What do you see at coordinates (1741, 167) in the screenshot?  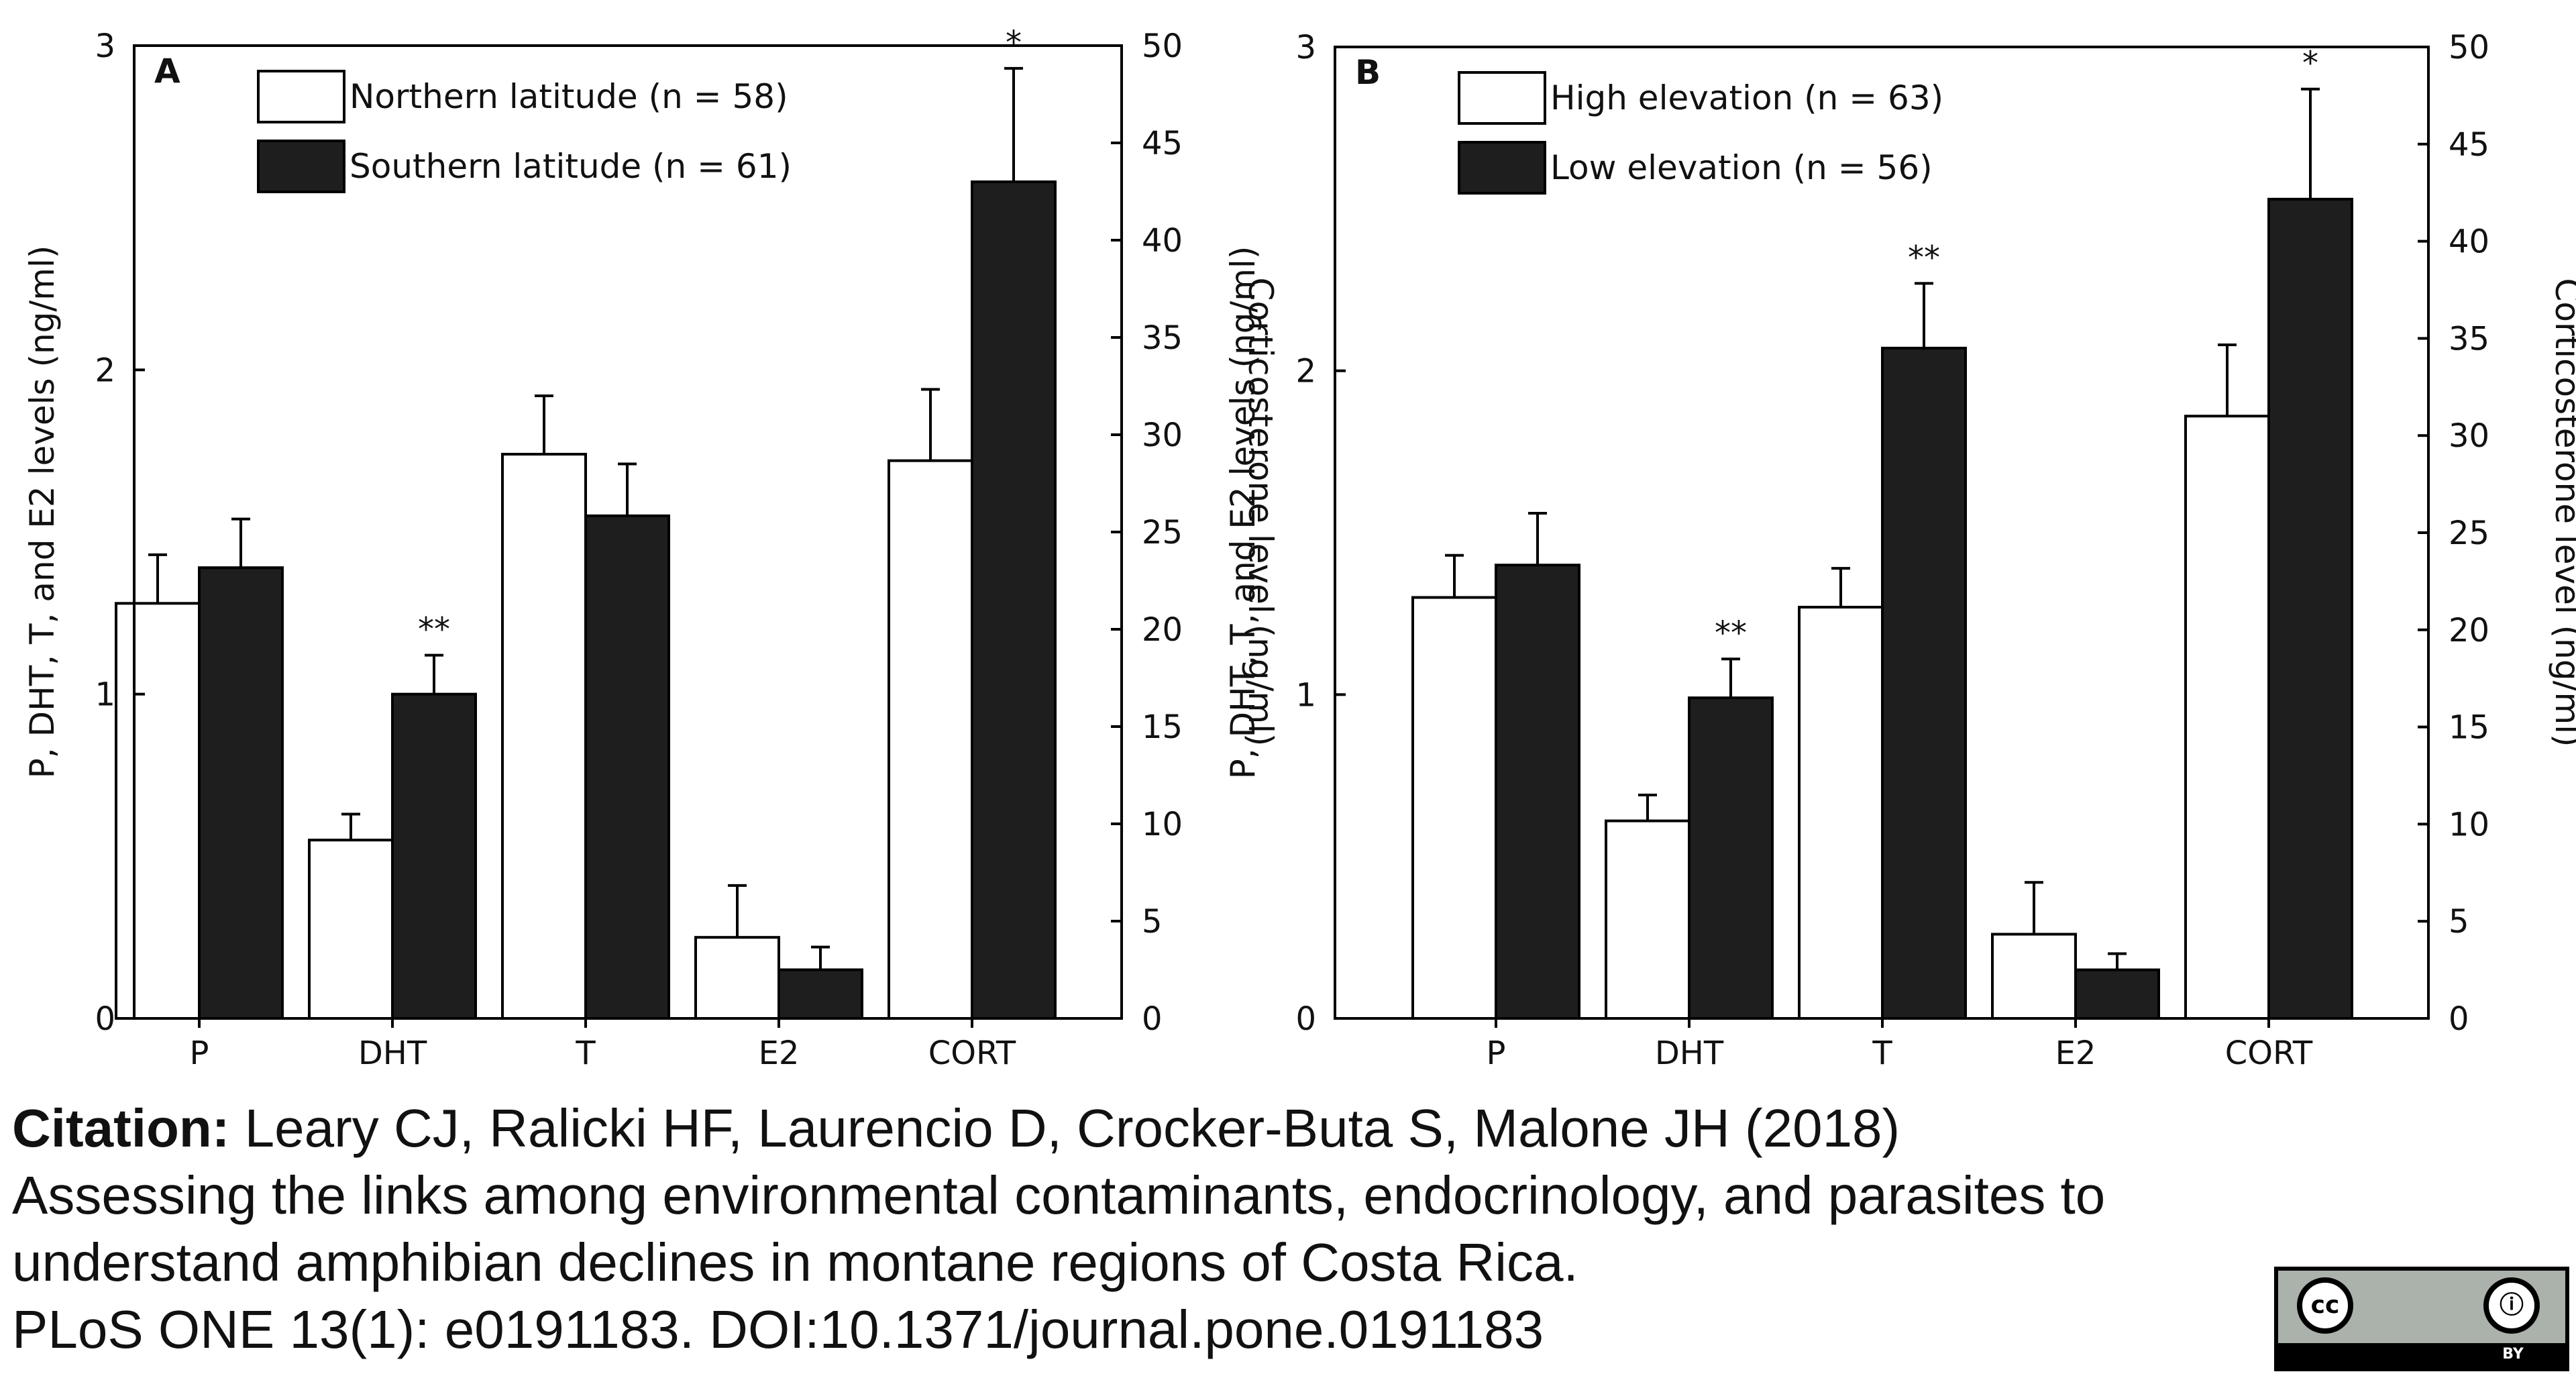 I see `legend-label: Low elevation (n = 56)` at bounding box center [1741, 167].